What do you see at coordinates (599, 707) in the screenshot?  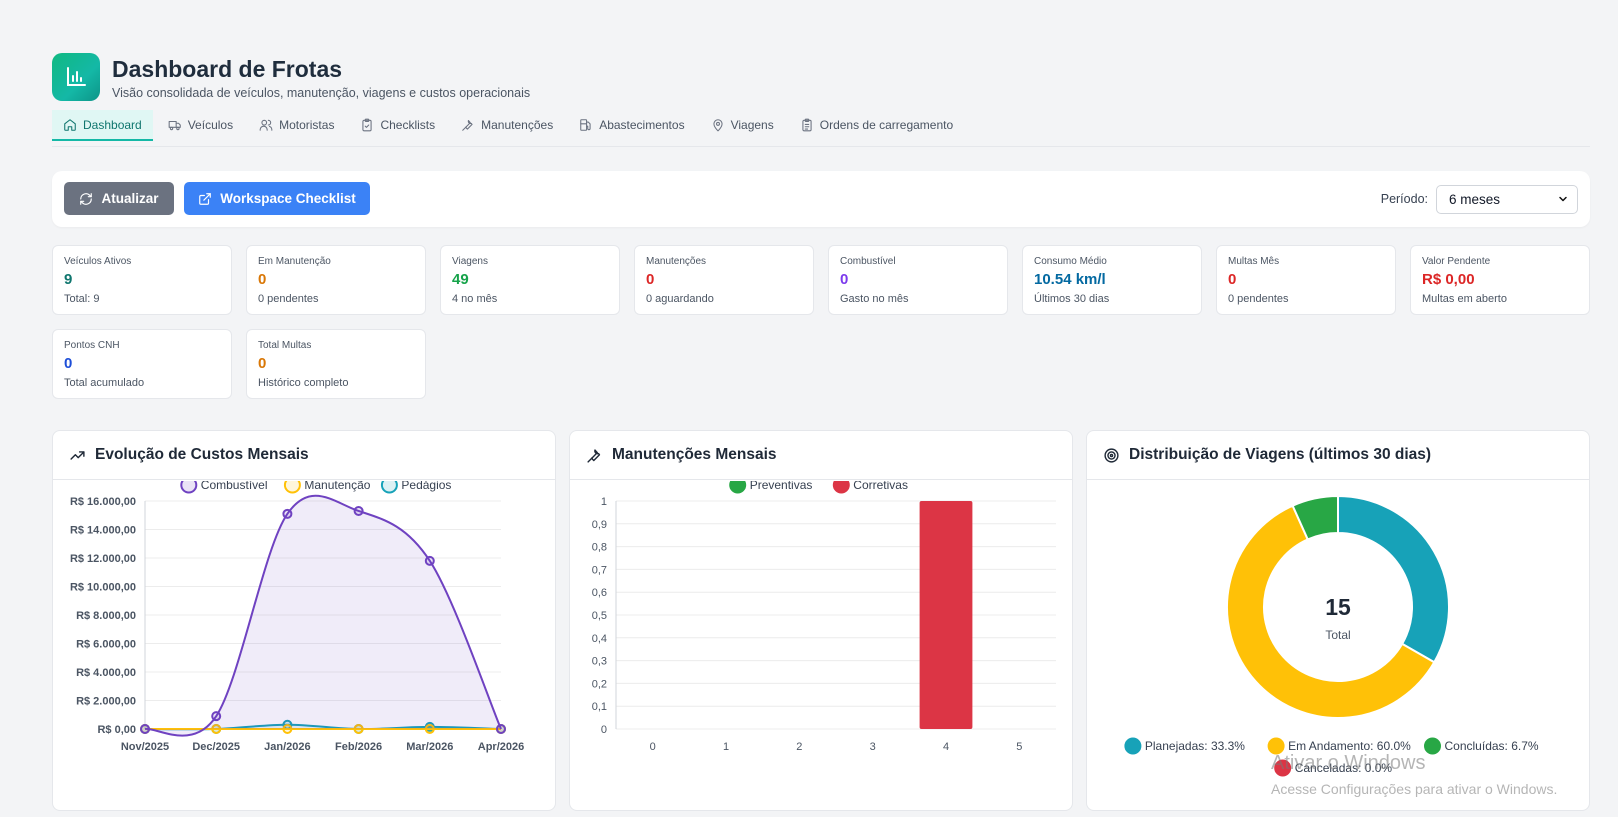 I see `y-tick-label: 0,1` at bounding box center [599, 707].